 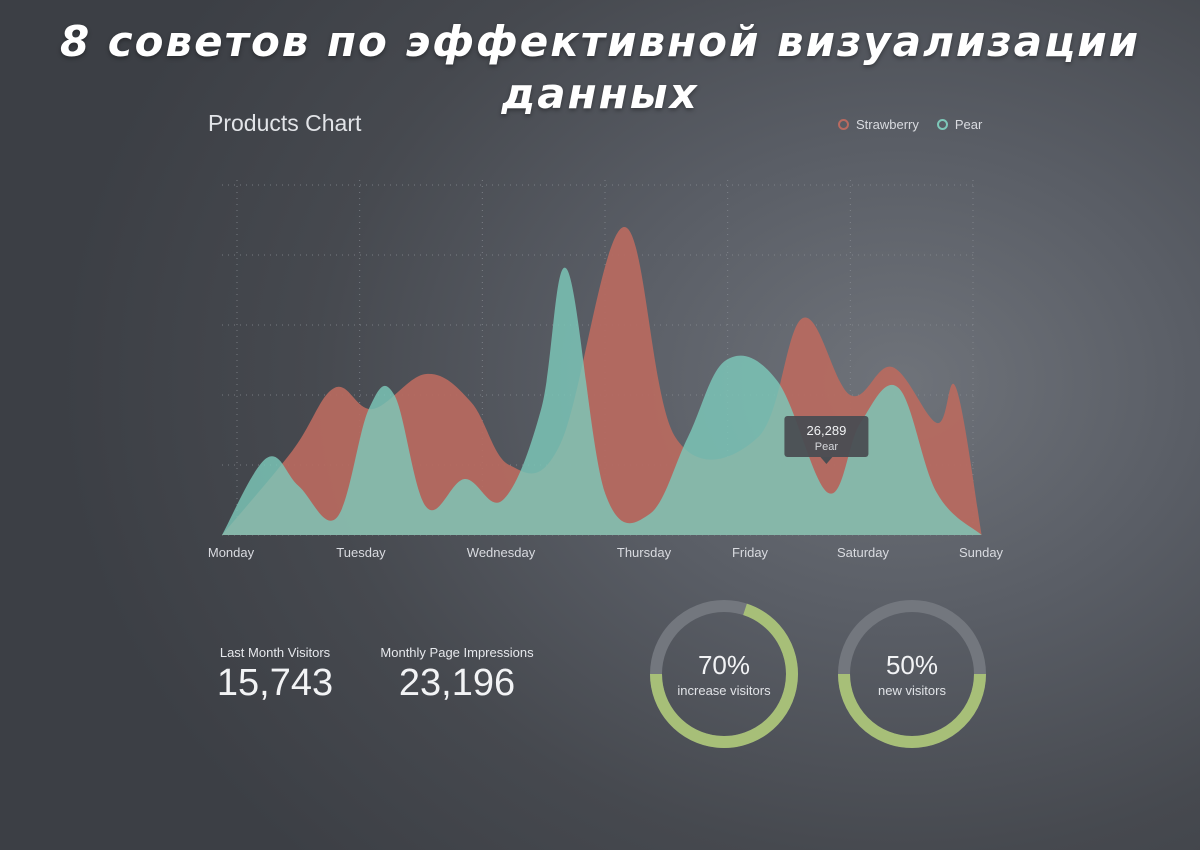 I want to click on gauge-label: new visitors, so click(x=912, y=690).